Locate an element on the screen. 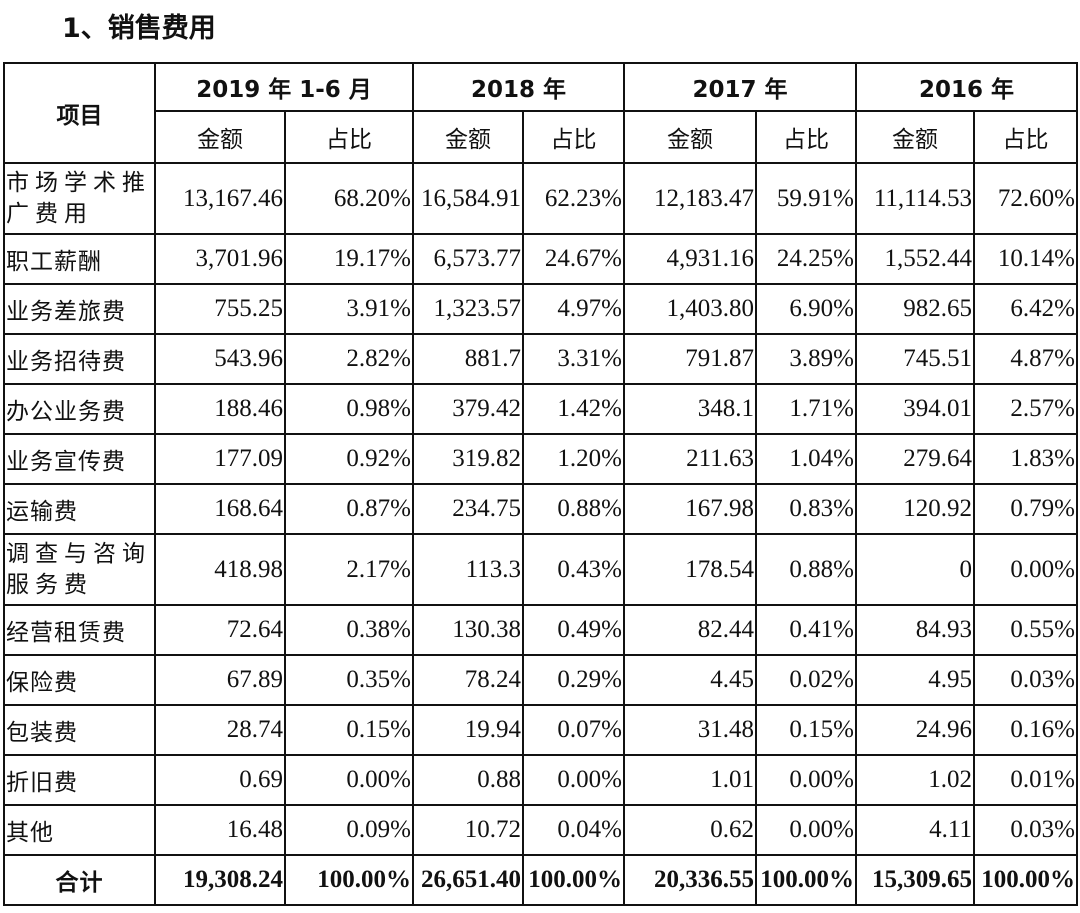 The width and height of the screenshot is (1080, 913). amount-cell: 1,403.80 is located at coordinates (690, 309).